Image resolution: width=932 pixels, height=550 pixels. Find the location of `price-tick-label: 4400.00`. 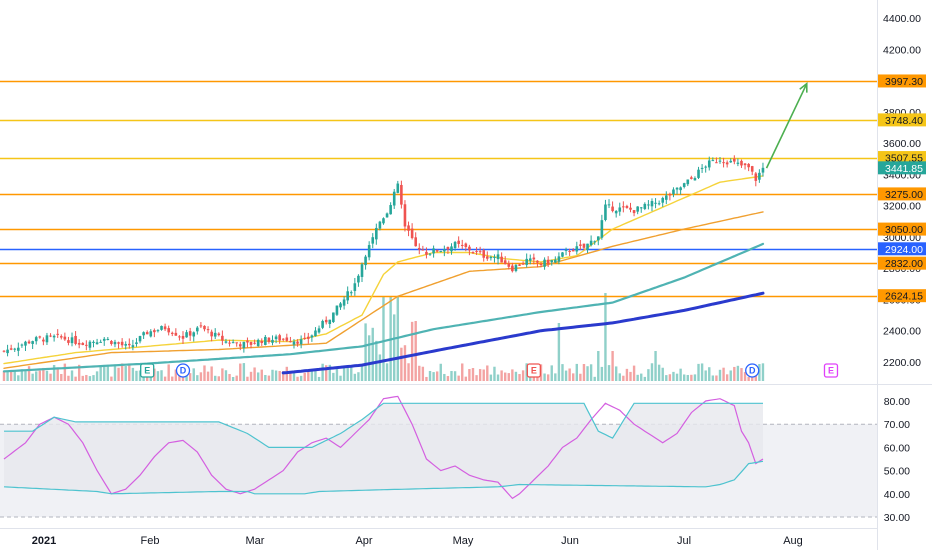

price-tick-label: 4400.00 is located at coordinates (902, 19).